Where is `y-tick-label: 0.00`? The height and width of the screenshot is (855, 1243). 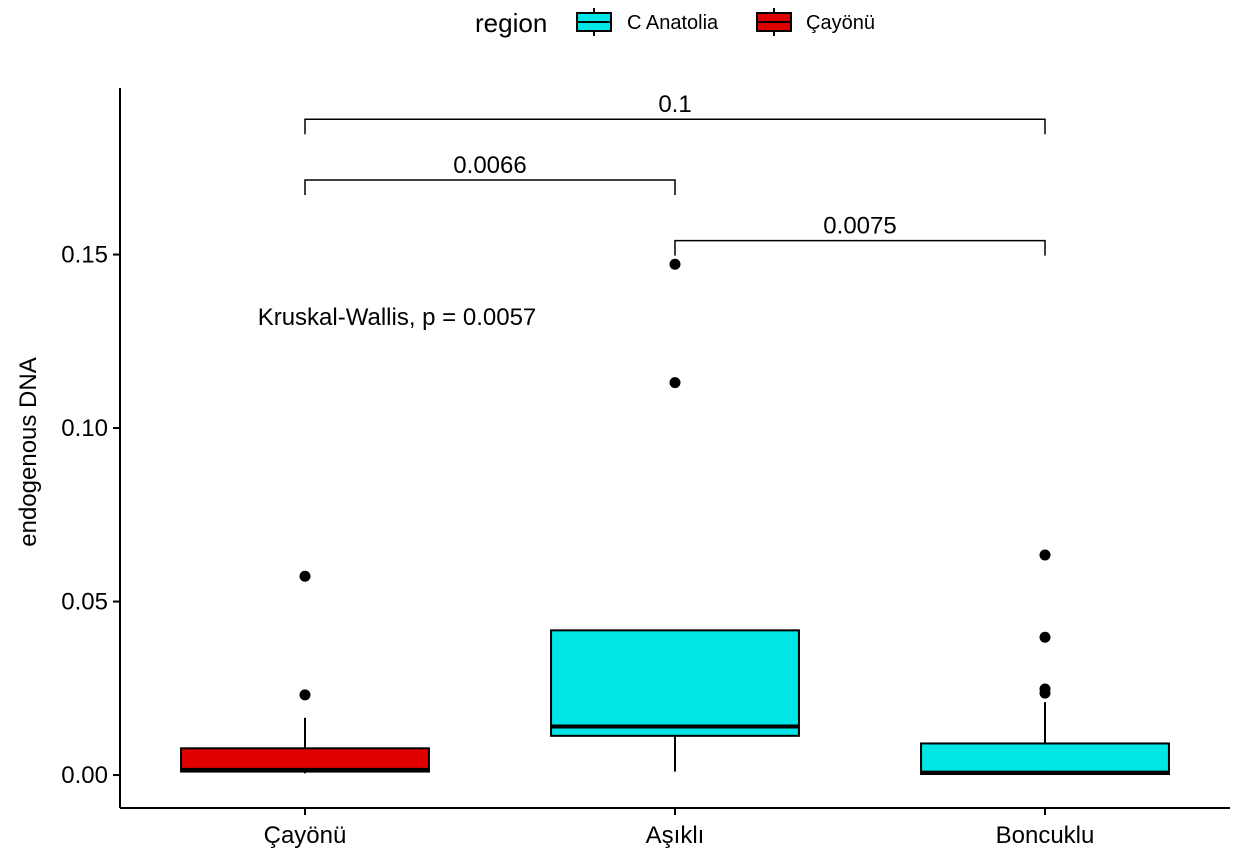
y-tick-label: 0.00 is located at coordinates (84, 775).